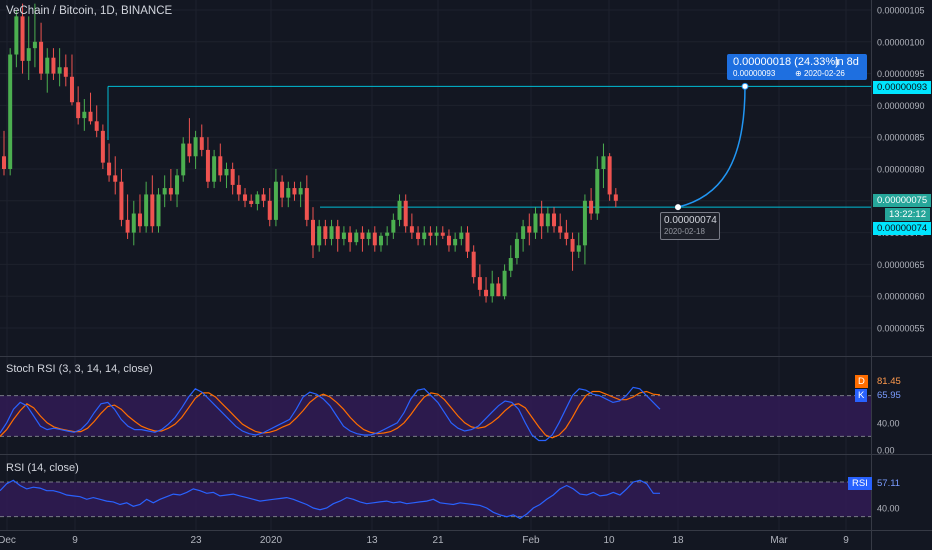 Image resolution: width=932 pixels, height=550 pixels. Describe the element at coordinates (690, 226) in the screenshot. I see `projection-start-box: 0.00000074 2020-02-18` at that location.